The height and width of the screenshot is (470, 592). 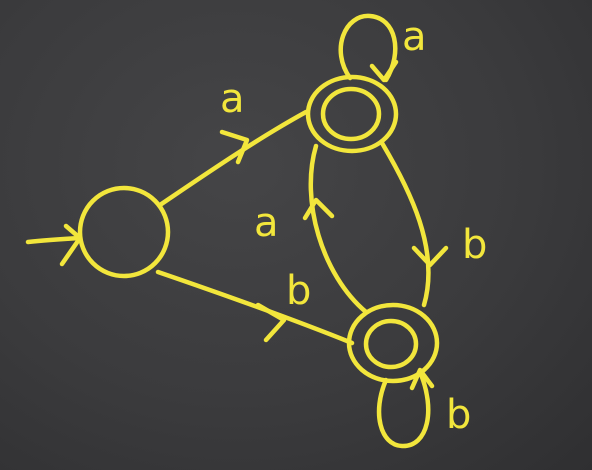 I want to click on initial-arrow, so click(x=54, y=245).